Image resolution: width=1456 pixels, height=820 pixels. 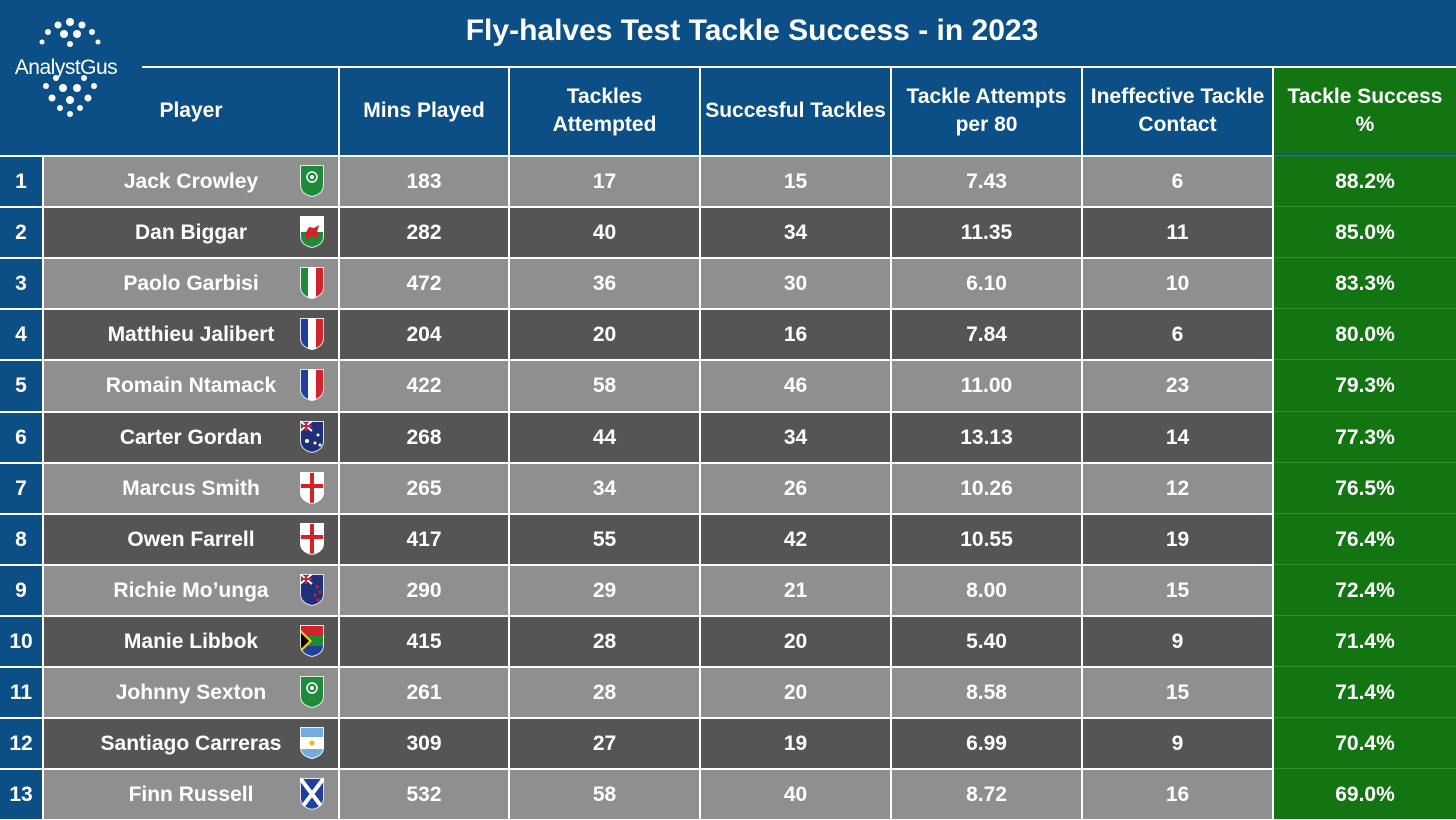 I want to click on player-name: Jack Crowley, so click(x=191, y=181).